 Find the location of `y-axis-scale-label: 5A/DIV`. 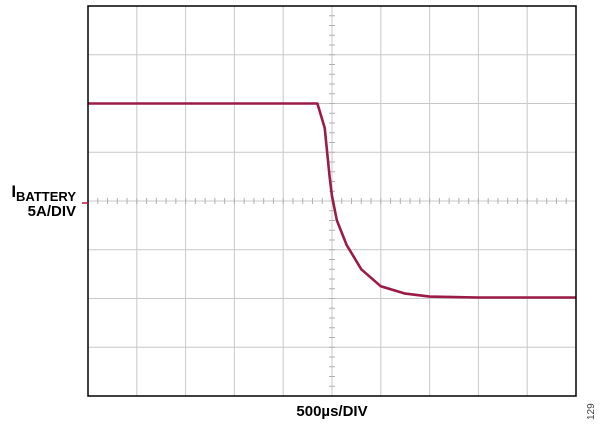

y-axis-scale-label: 5A/DIV is located at coordinates (51, 211).